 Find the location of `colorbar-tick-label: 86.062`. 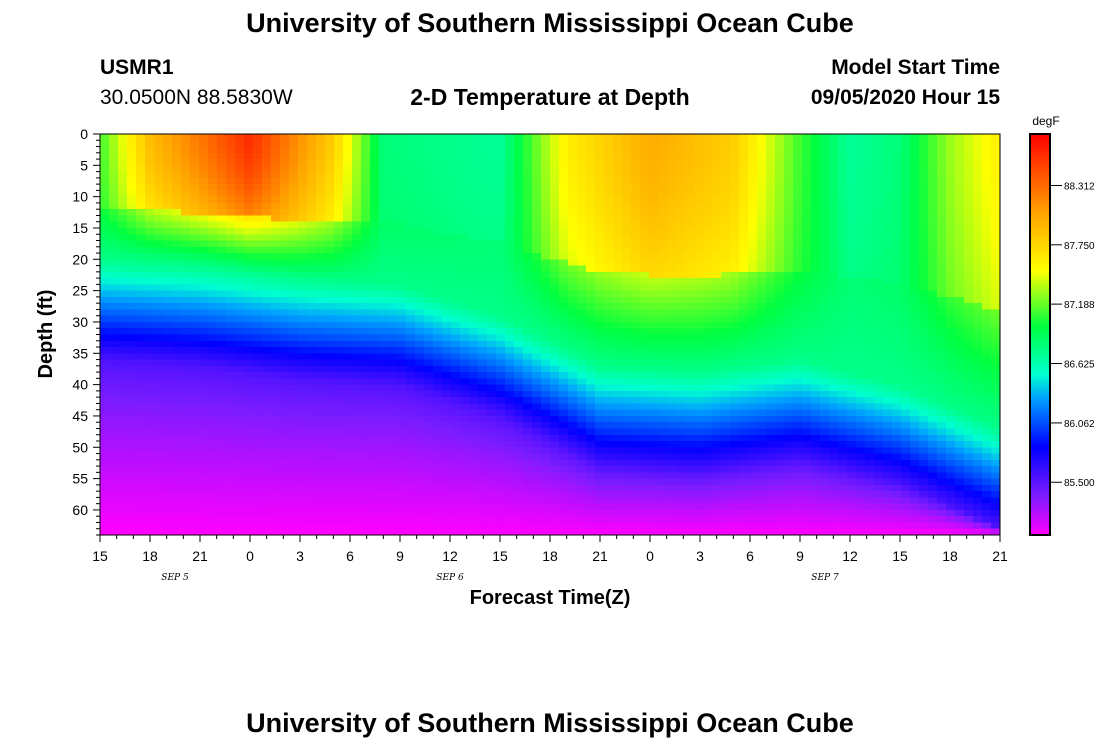

colorbar-tick-label: 86.062 is located at coordinates (1079, 424).